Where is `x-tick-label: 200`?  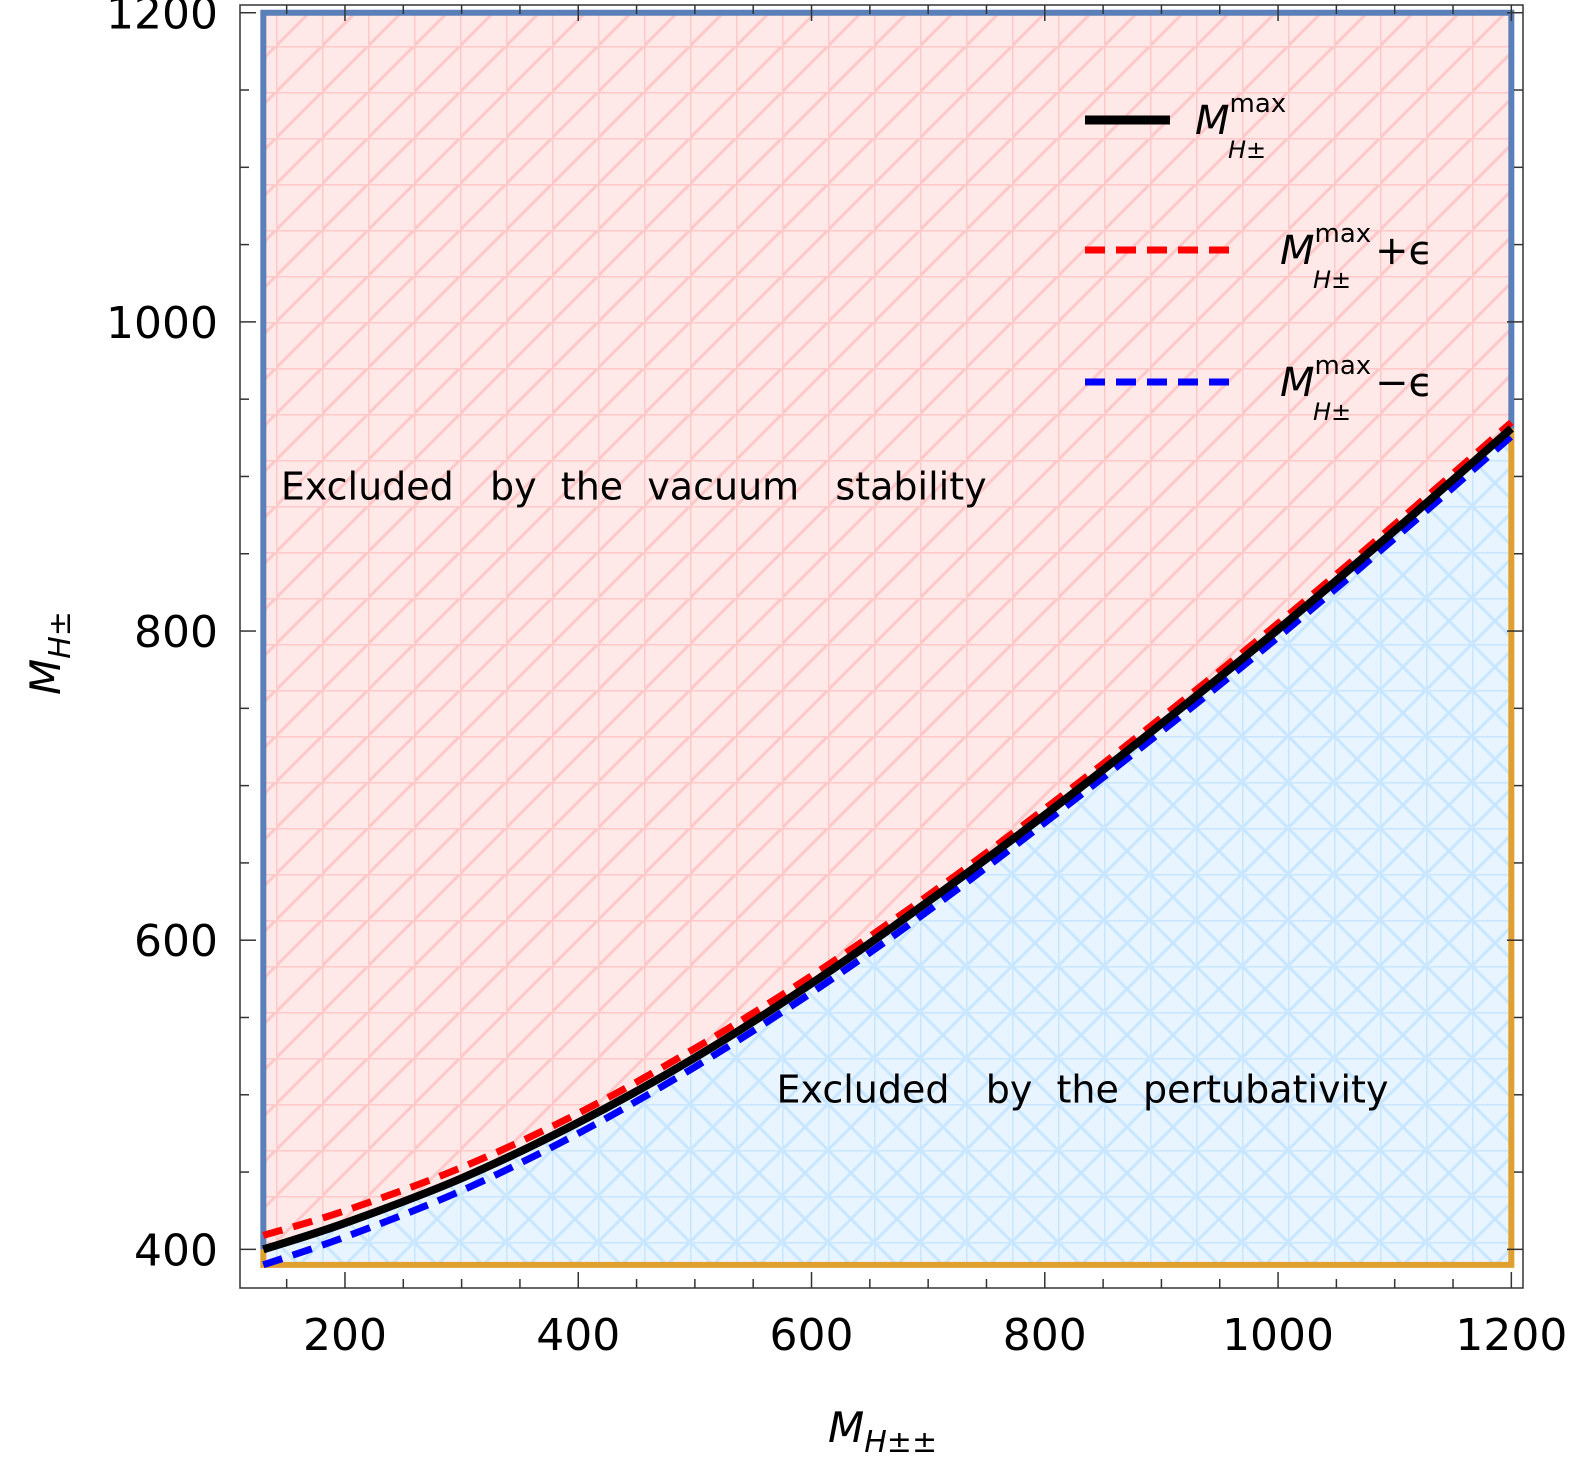
x-tick-label: 200 is located at coordinates (345, 1335).